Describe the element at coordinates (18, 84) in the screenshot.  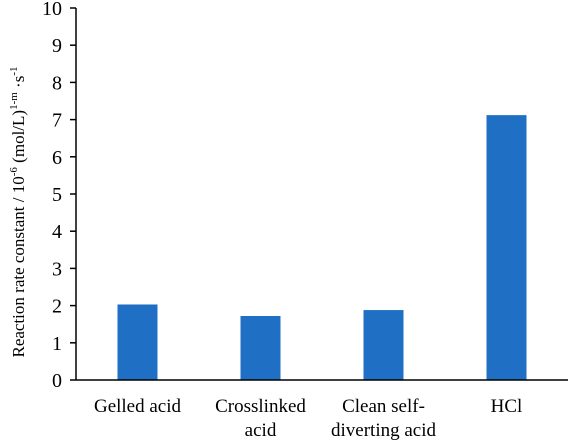
I see `y-axis-title-tail: ·s` at that location.